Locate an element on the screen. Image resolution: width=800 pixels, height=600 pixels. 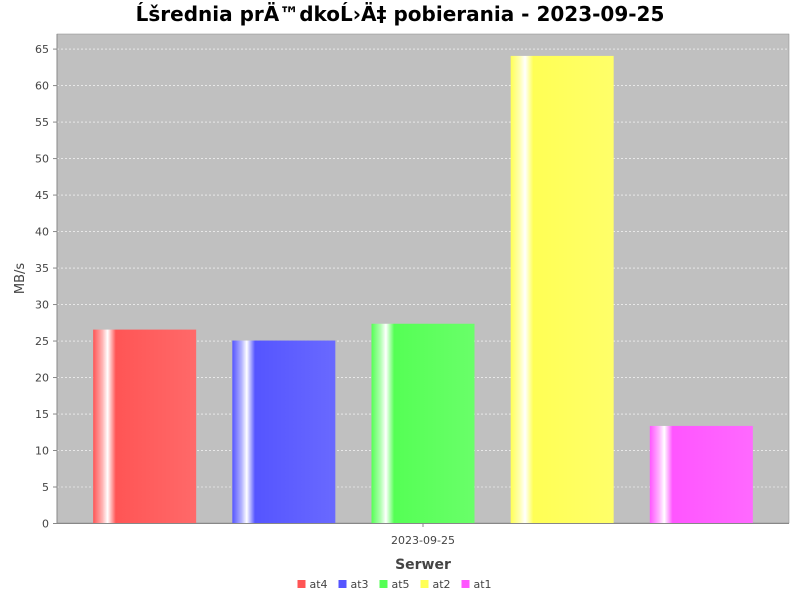
legend-swatch-at5 is located at coordinates (383, 584).